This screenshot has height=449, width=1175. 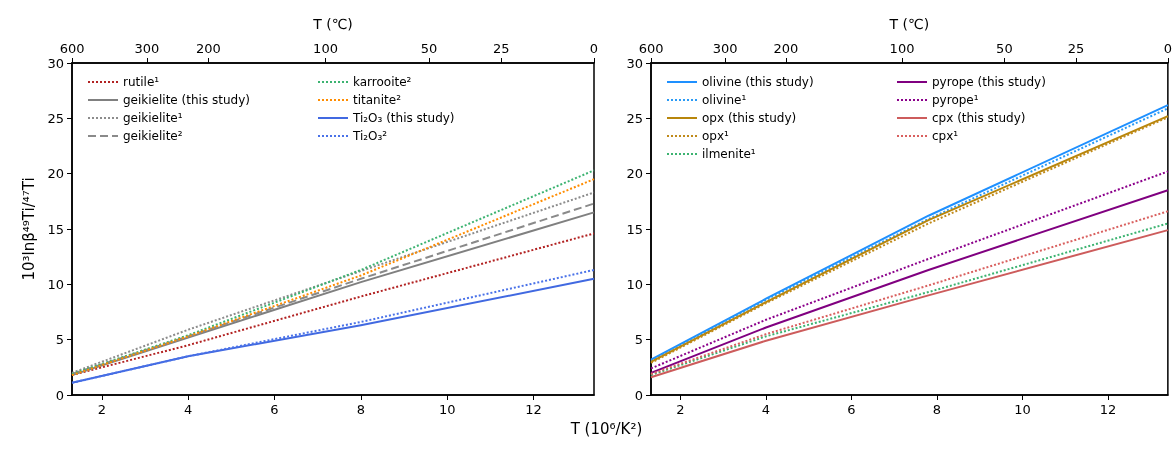 What do you see at coordinates (955, 100) in the screenshot?
I see `legend-label: pyrope¹` at bounding box center [955, 100].